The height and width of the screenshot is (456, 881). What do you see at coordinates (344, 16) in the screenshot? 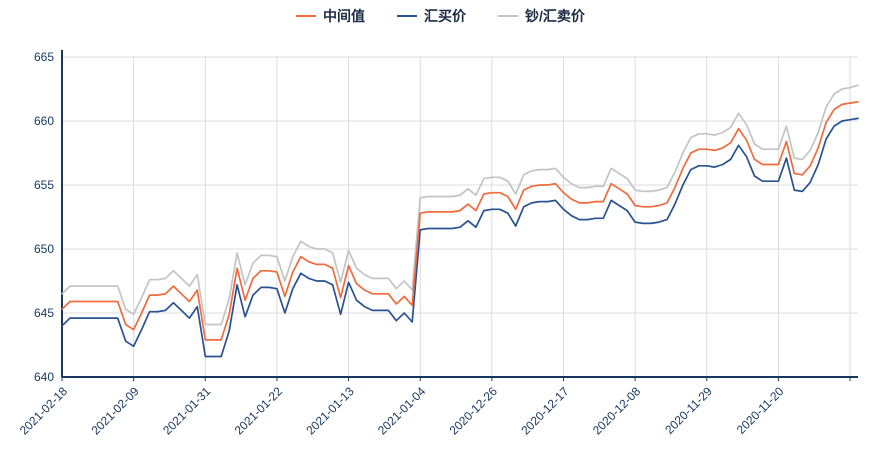
I see `legend-label-mid: 中间值` at bounding box center [344, 16].